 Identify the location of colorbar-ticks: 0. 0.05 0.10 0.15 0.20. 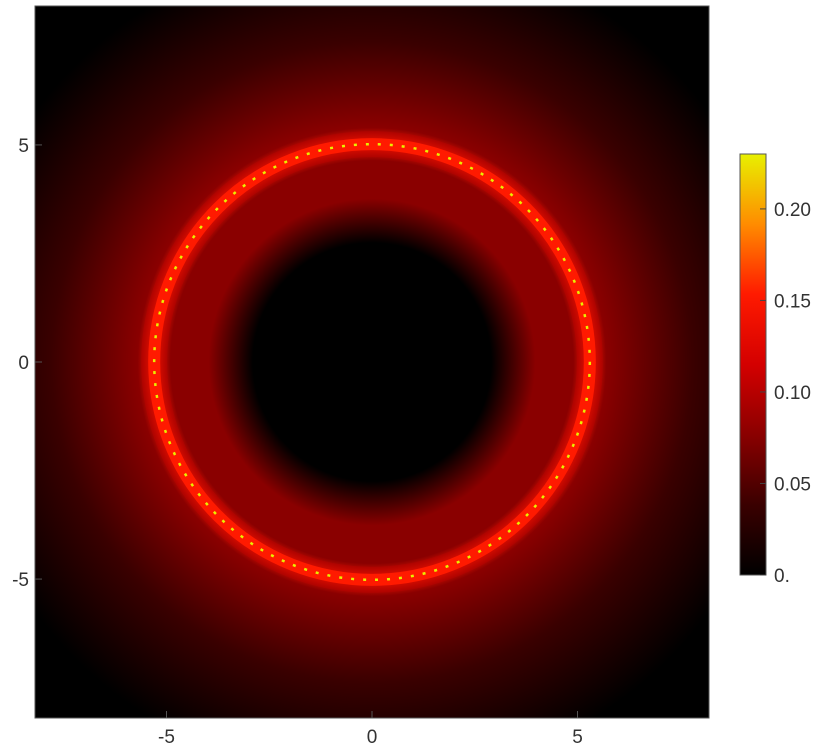
(785, 393).